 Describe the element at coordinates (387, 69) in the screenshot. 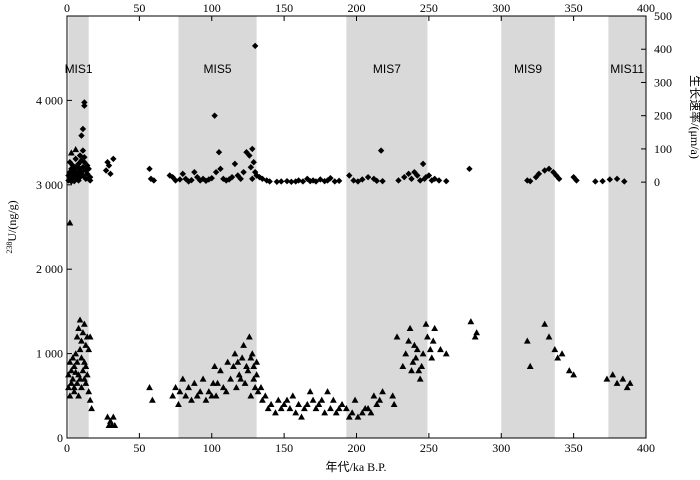

I see `mis-band-label: MIS7` at that location.